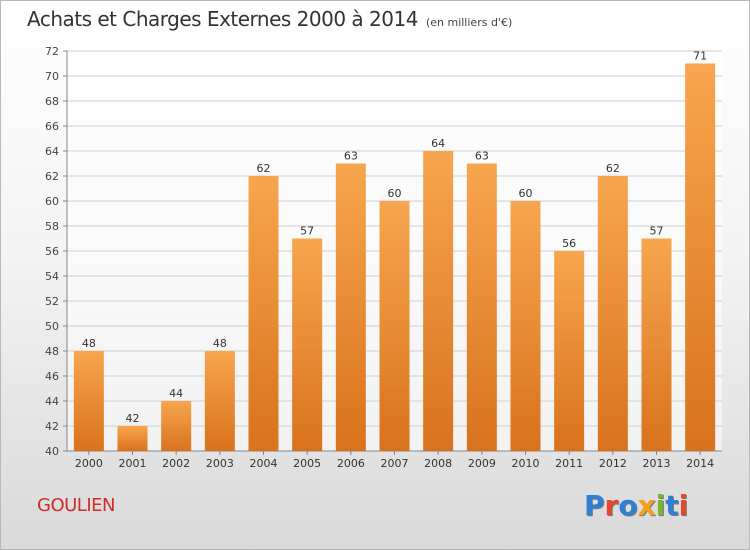 This screenshot has width=750, height=551. Describe the element at coordinates (526, 463) in the screenshot. I see `x-tick-label: 2010` at that location.